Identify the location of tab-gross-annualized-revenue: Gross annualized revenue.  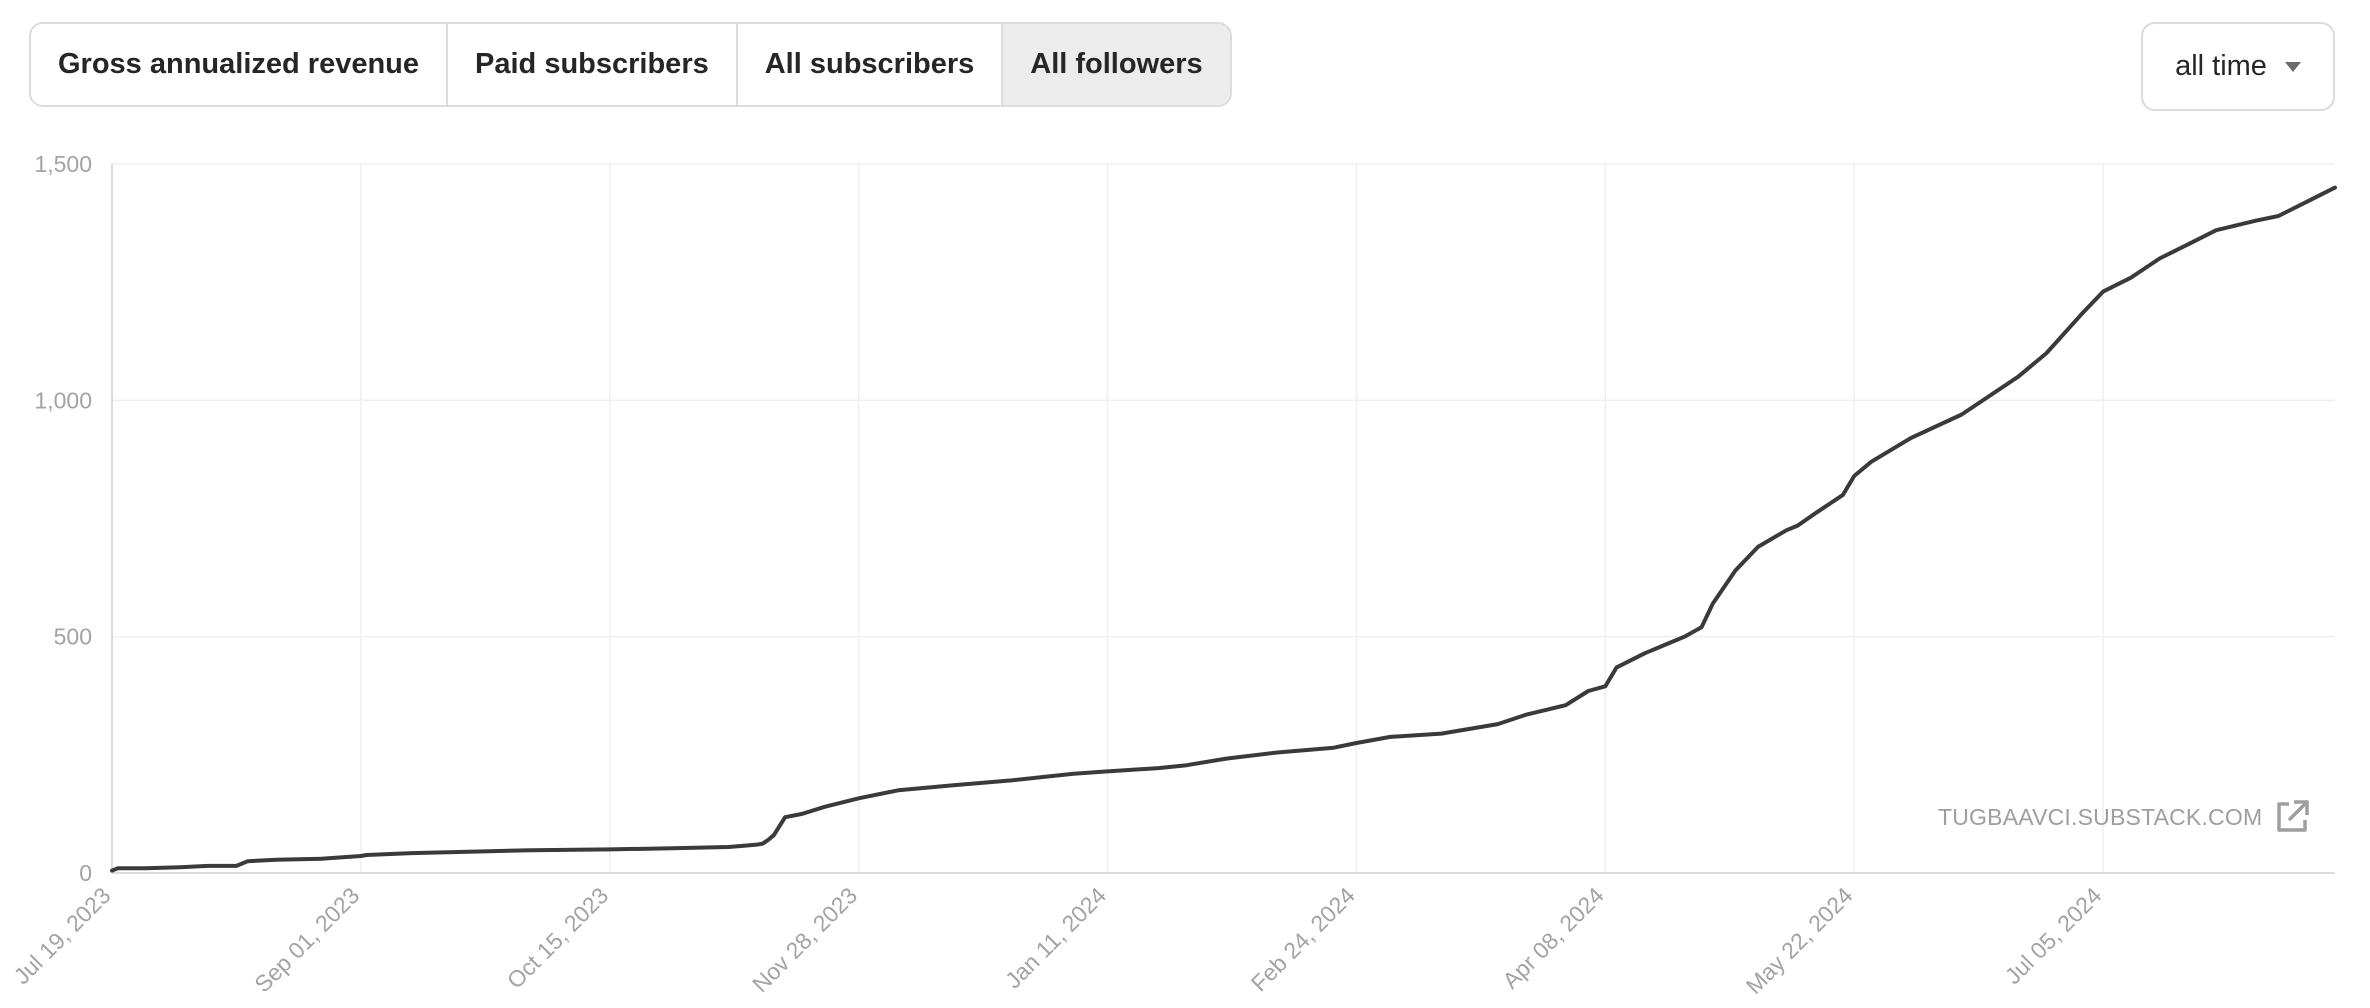
(240, 64).